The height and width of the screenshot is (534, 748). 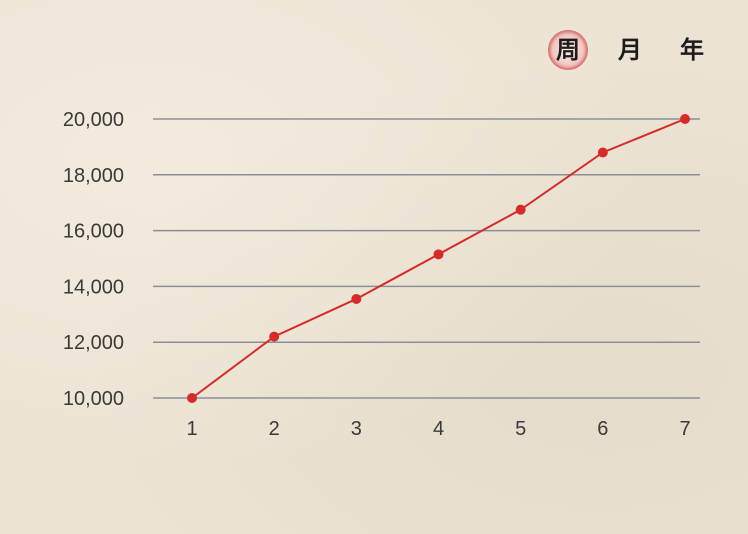 I want to click on x-tick-label: 6, so click(x=602, y=429).